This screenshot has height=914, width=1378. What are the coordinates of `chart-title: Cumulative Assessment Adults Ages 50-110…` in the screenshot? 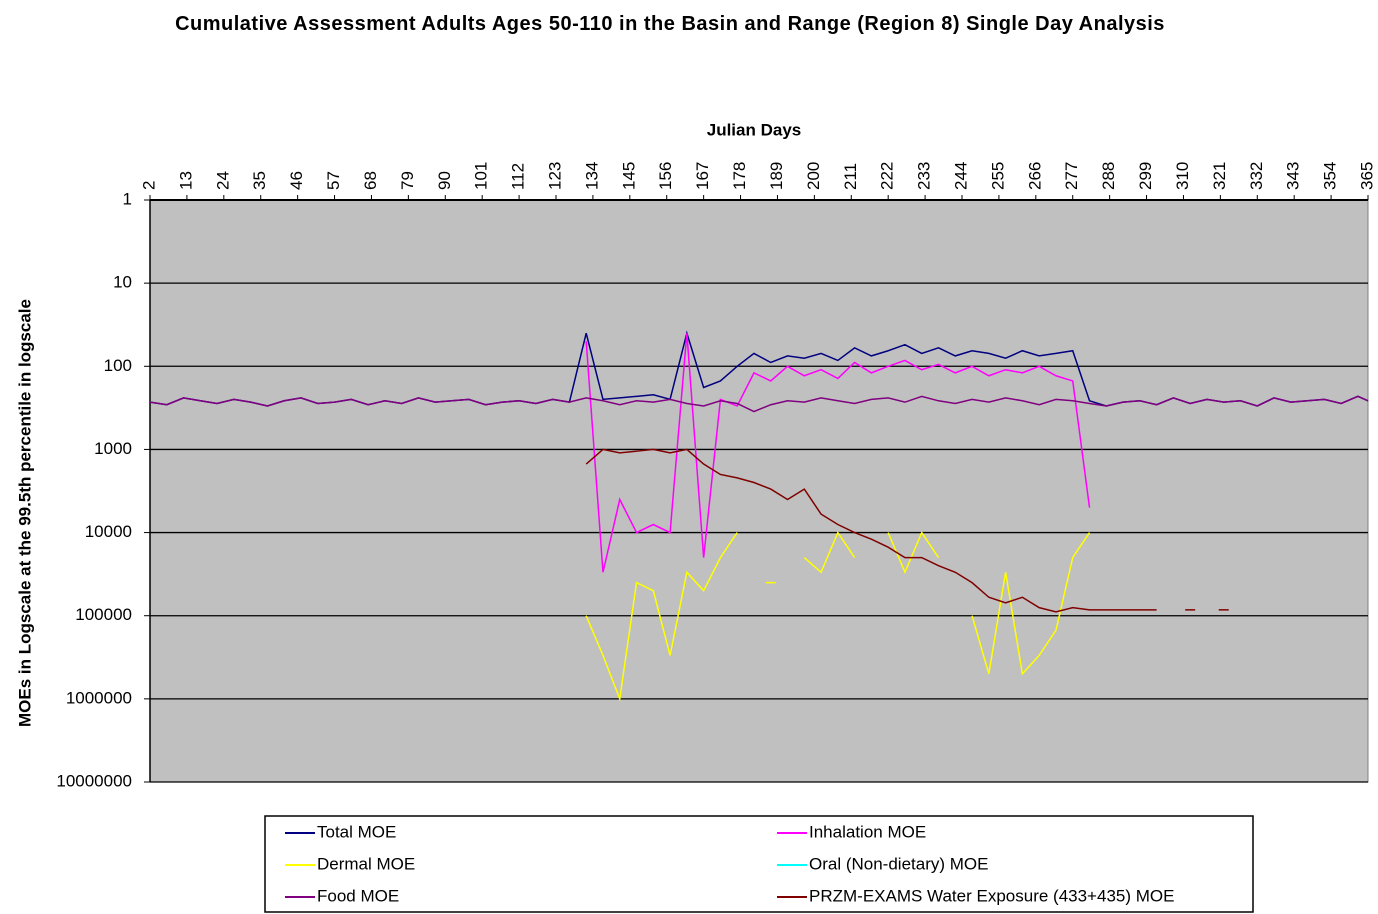 It's located at (670, 24).